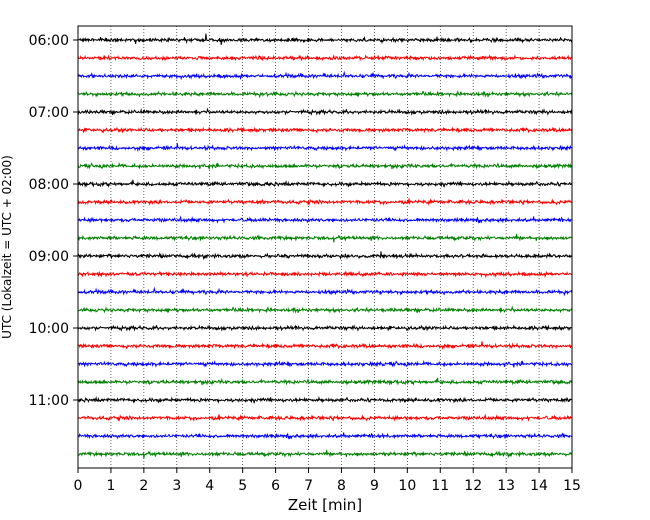 This screenshot has width=650, height=520. Describe the element at coordinates (49, 329) in the screenshot. I see `y-tick-label: 10:00` at that location.